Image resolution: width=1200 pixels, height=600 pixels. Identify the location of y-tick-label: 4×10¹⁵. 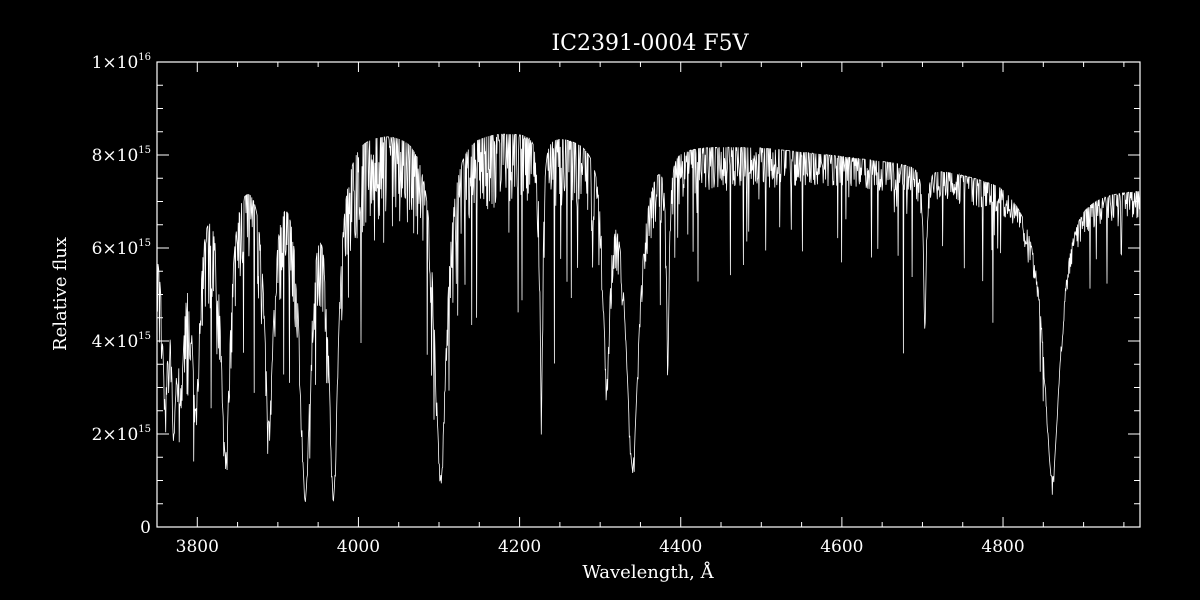
(121, 341).